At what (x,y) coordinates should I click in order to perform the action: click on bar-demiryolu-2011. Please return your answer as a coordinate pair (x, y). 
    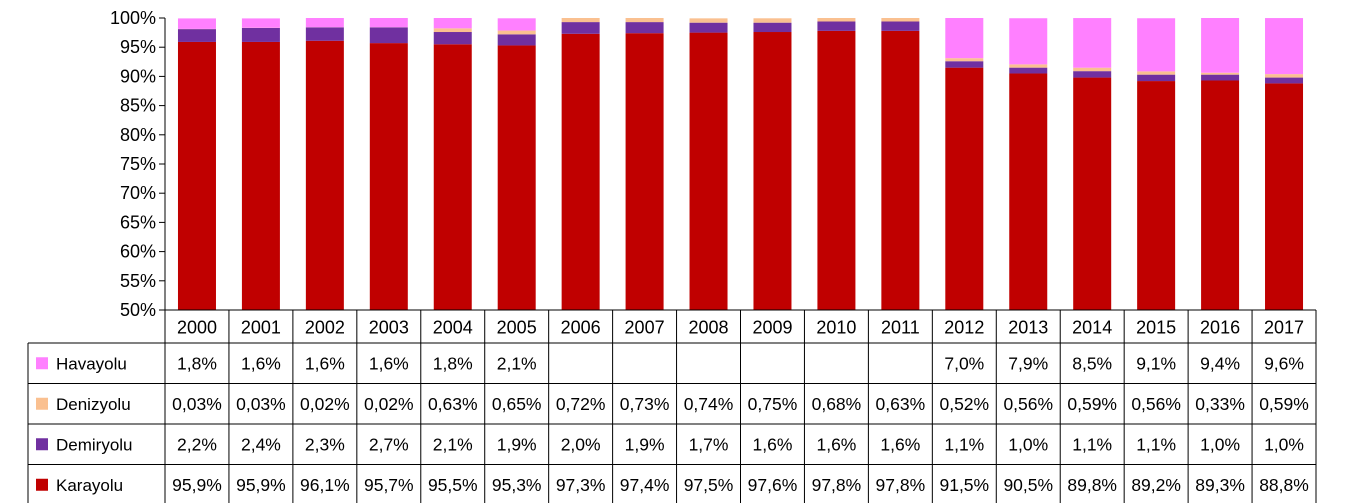
    Looking at the image, I should click on (900, 26).